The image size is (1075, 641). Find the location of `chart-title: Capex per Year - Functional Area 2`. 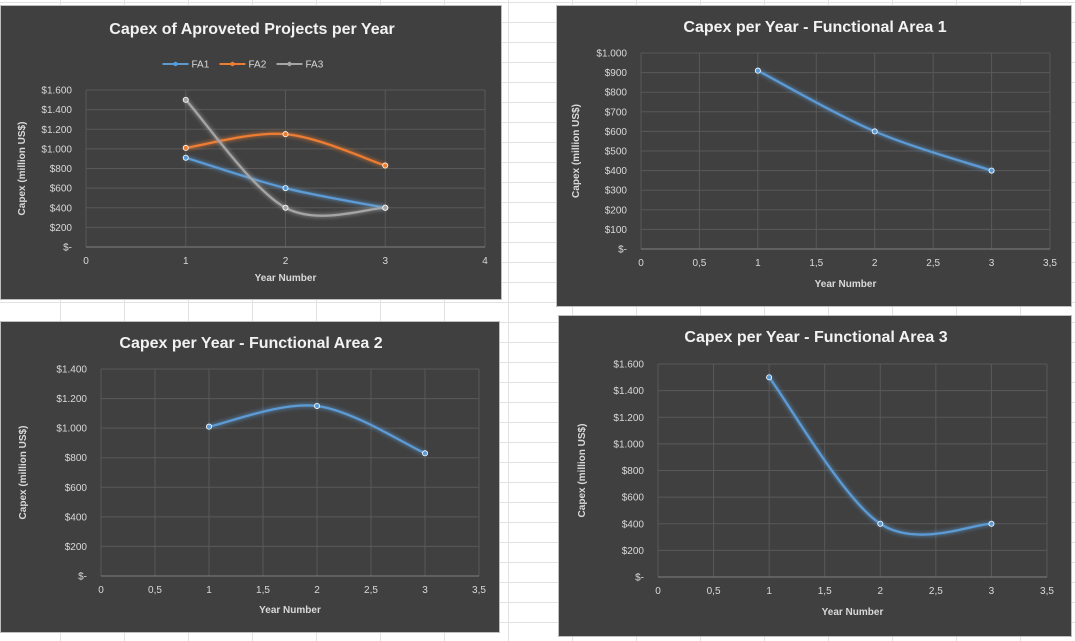

chart-title: Capex per Year - Functional Area 2 is located at coordinates (250, 343).